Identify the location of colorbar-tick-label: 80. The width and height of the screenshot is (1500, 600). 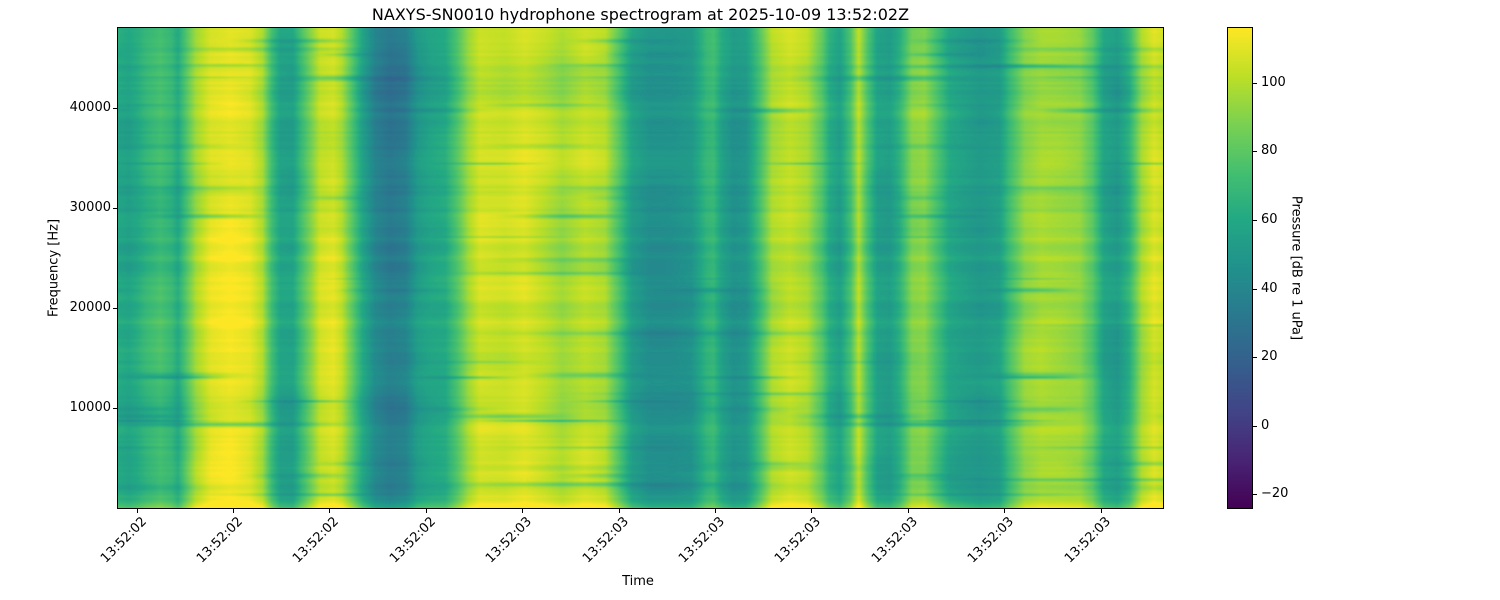
(1269, 151).